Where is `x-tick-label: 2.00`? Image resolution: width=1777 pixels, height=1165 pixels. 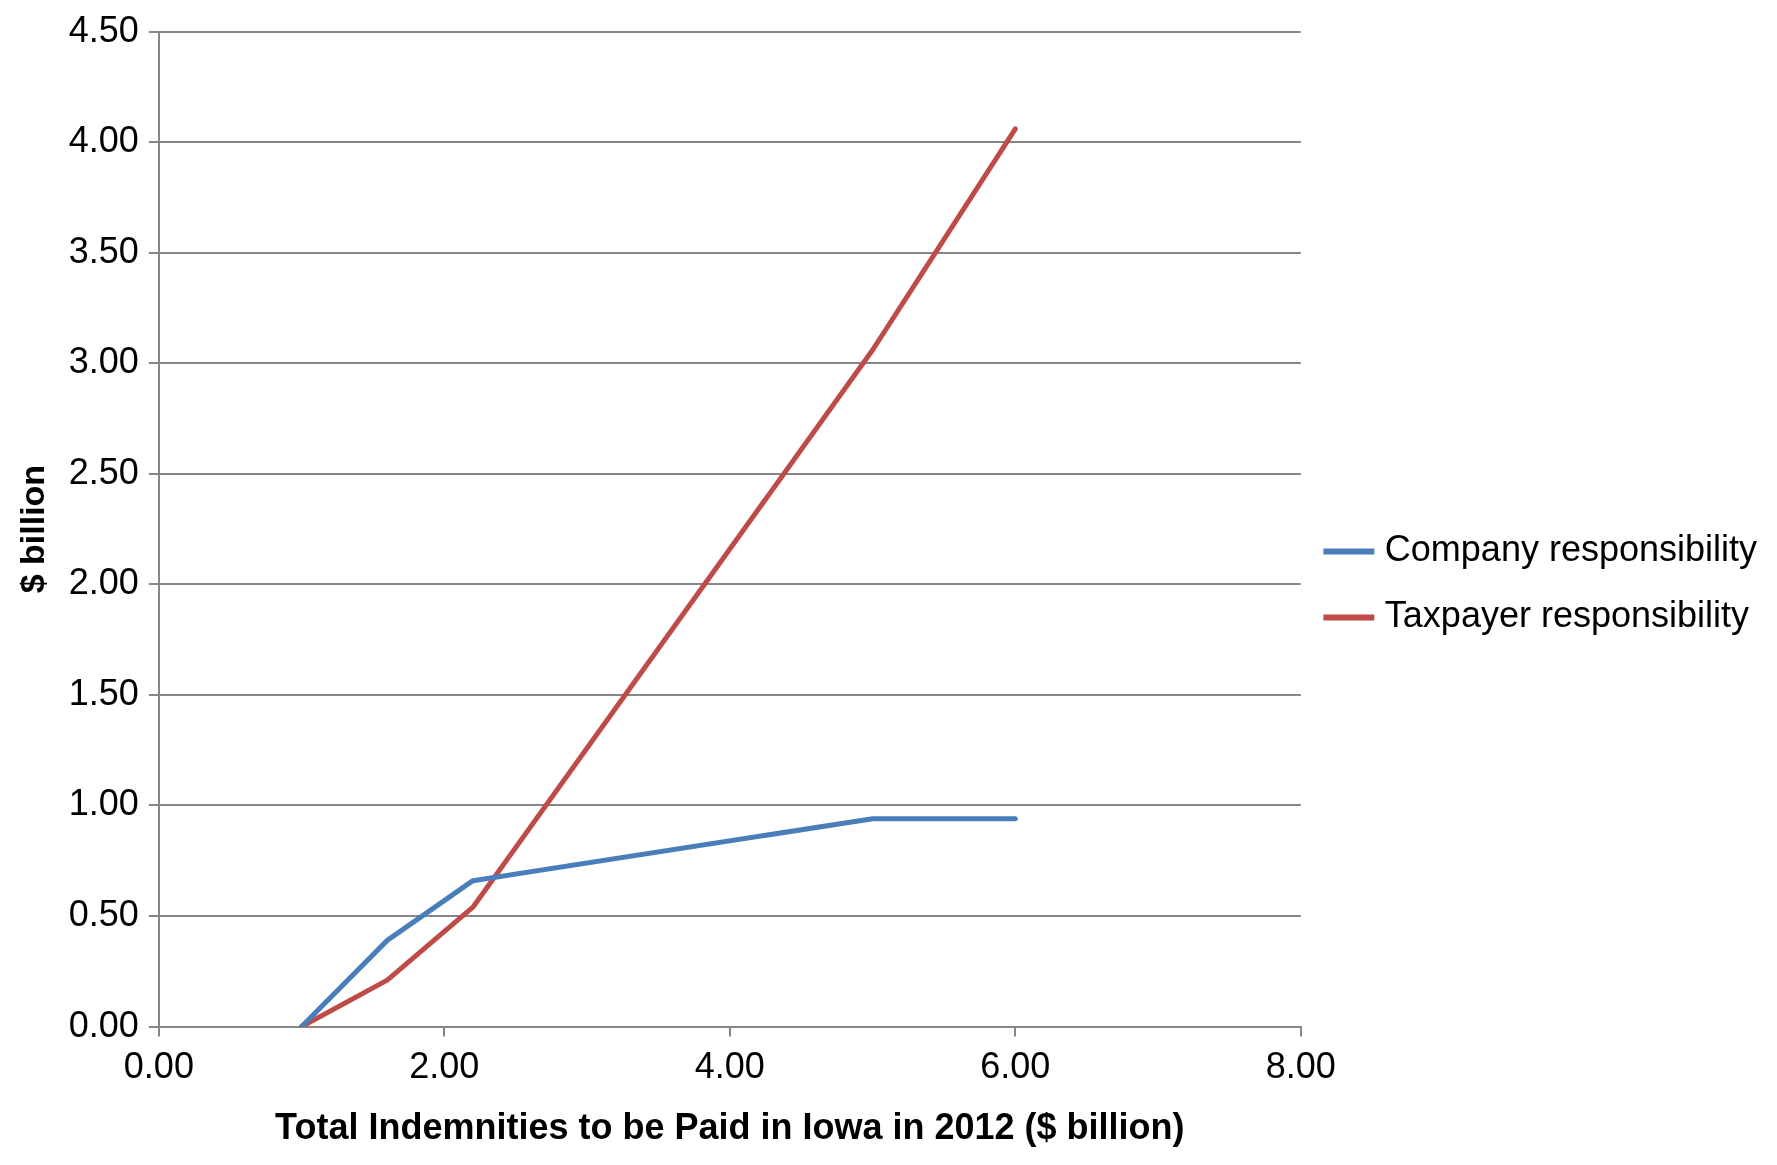 x-tick-label: 2.00 is located at coordinates (444, 1066).